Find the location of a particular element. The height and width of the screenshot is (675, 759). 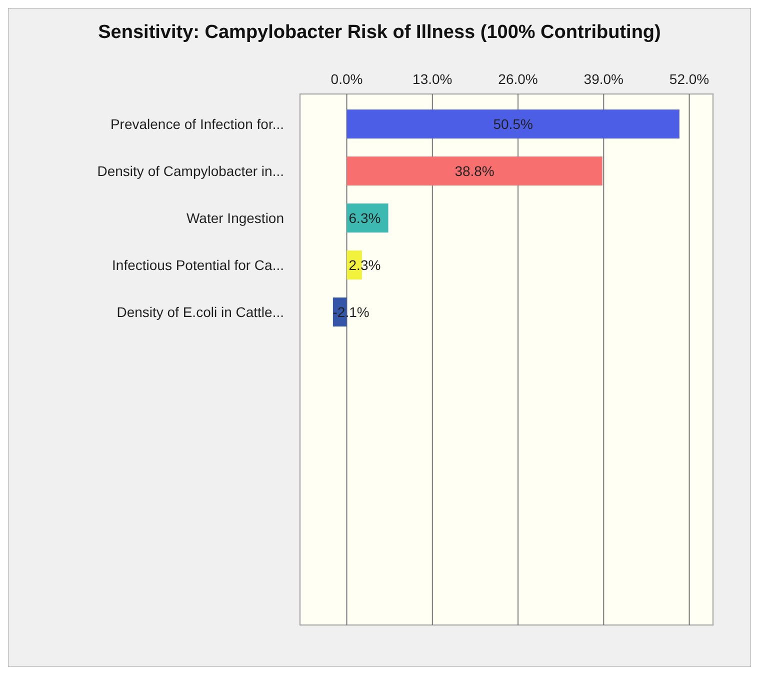

chart-title: Sensitivity: Campylobacter Risk of Illness (100% Contributing) is located at coordinates (379, 32).